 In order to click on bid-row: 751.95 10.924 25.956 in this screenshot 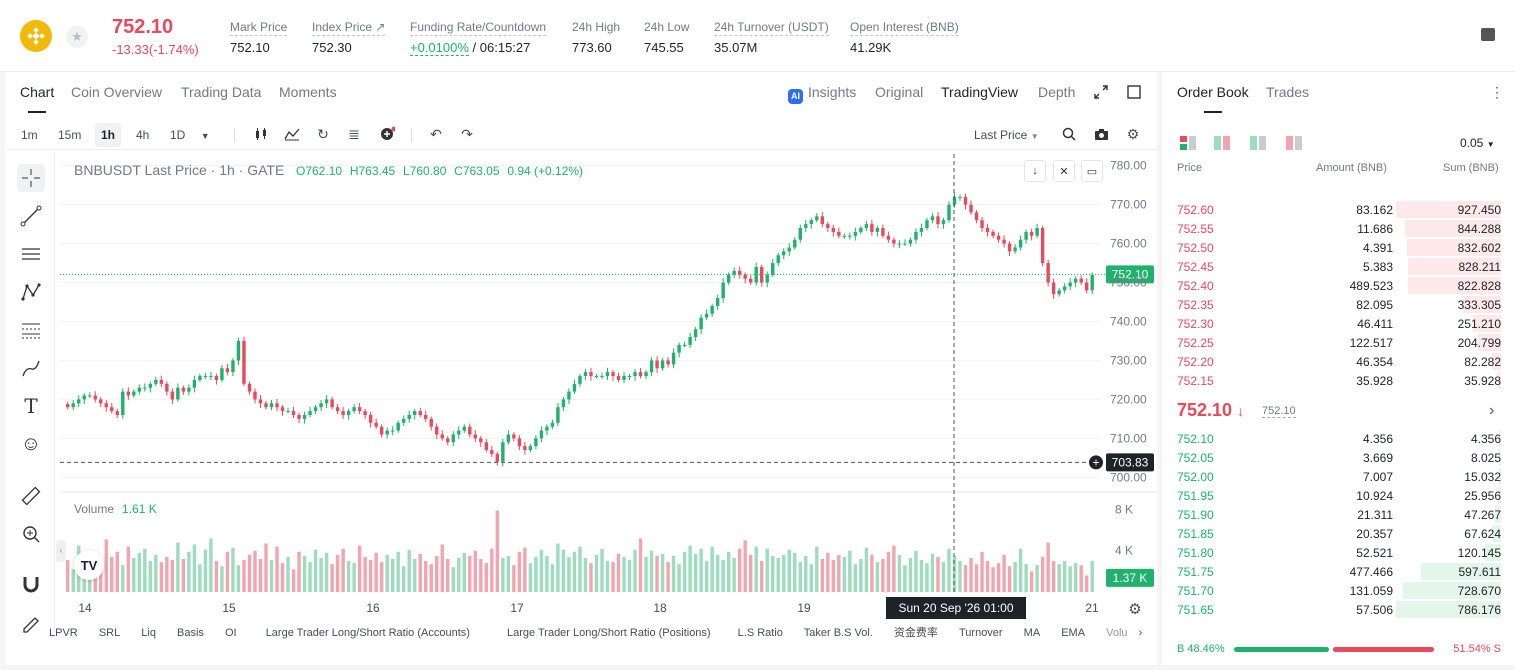, I will do `click(1338, 495)`.